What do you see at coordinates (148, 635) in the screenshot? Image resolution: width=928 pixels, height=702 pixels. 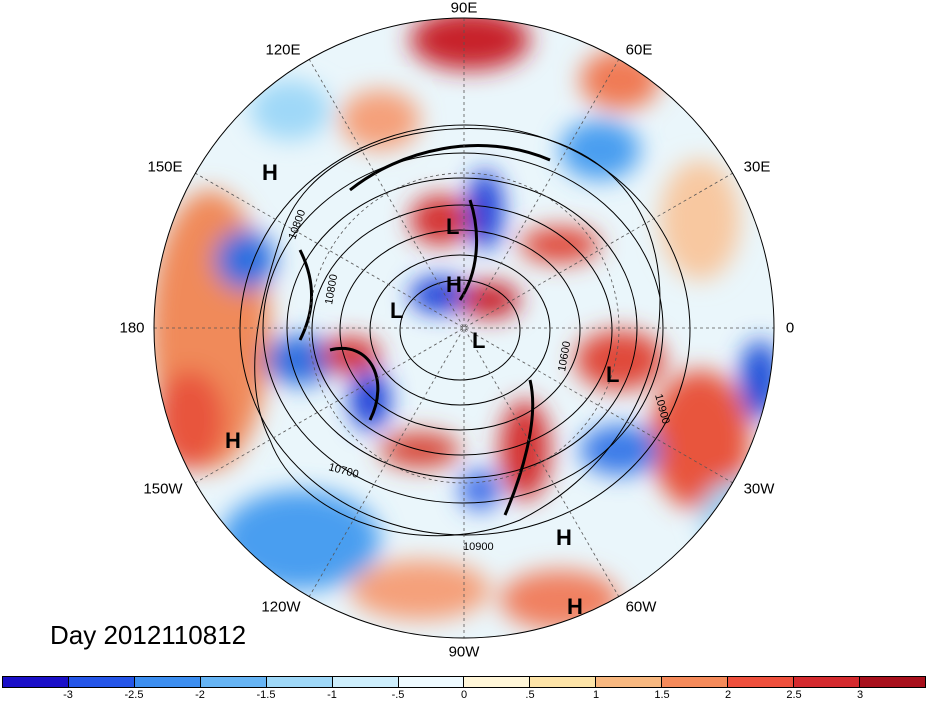 I see `map-title: Day 2012110812` at bounding box center [148, 635].